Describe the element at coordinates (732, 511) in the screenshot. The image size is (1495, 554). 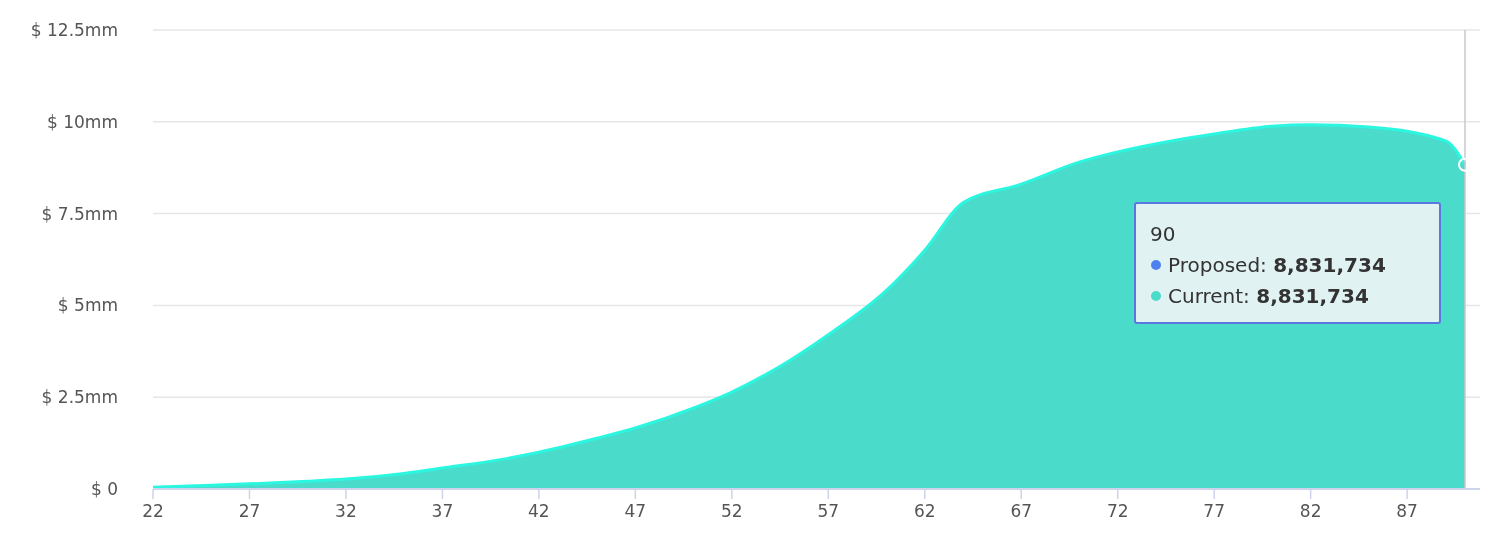
I see `x-tick-label: 52` at that location.